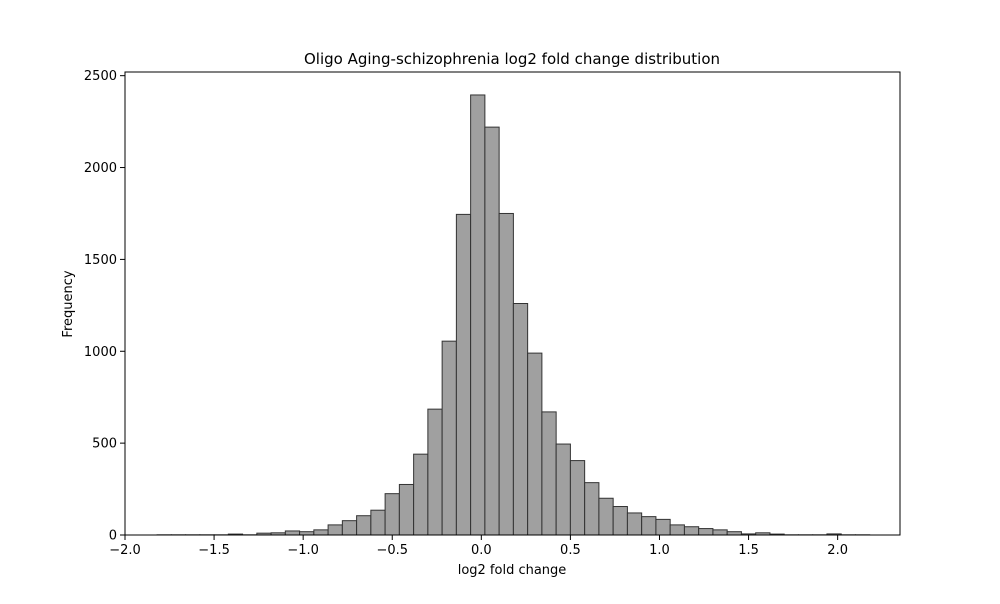  Describe the element at coordinates (100, 260) in the screenshot. I see `y-tick-label: 1500` at that location.